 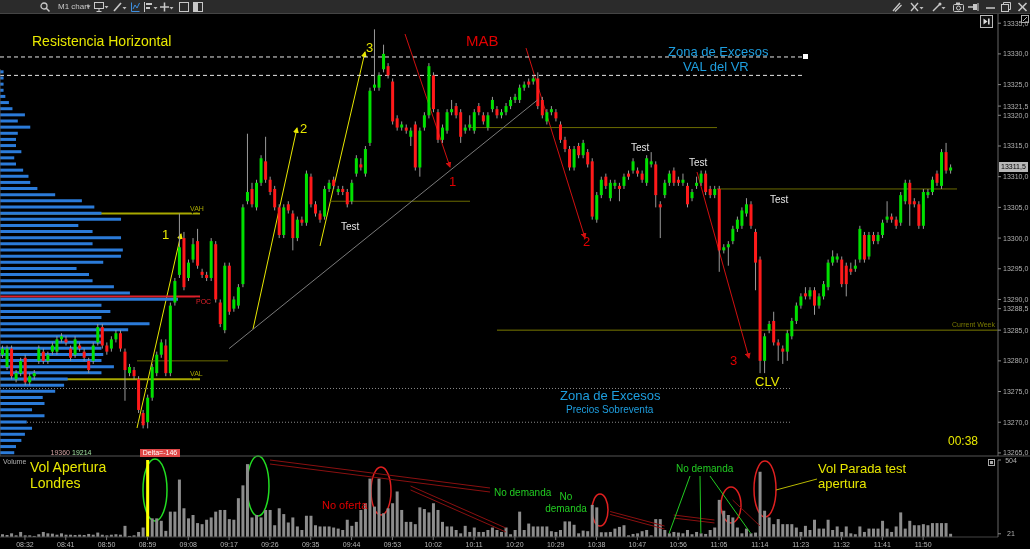 I want to click on annotation: Vol Parada test apertura, so click(x=863, y=476).